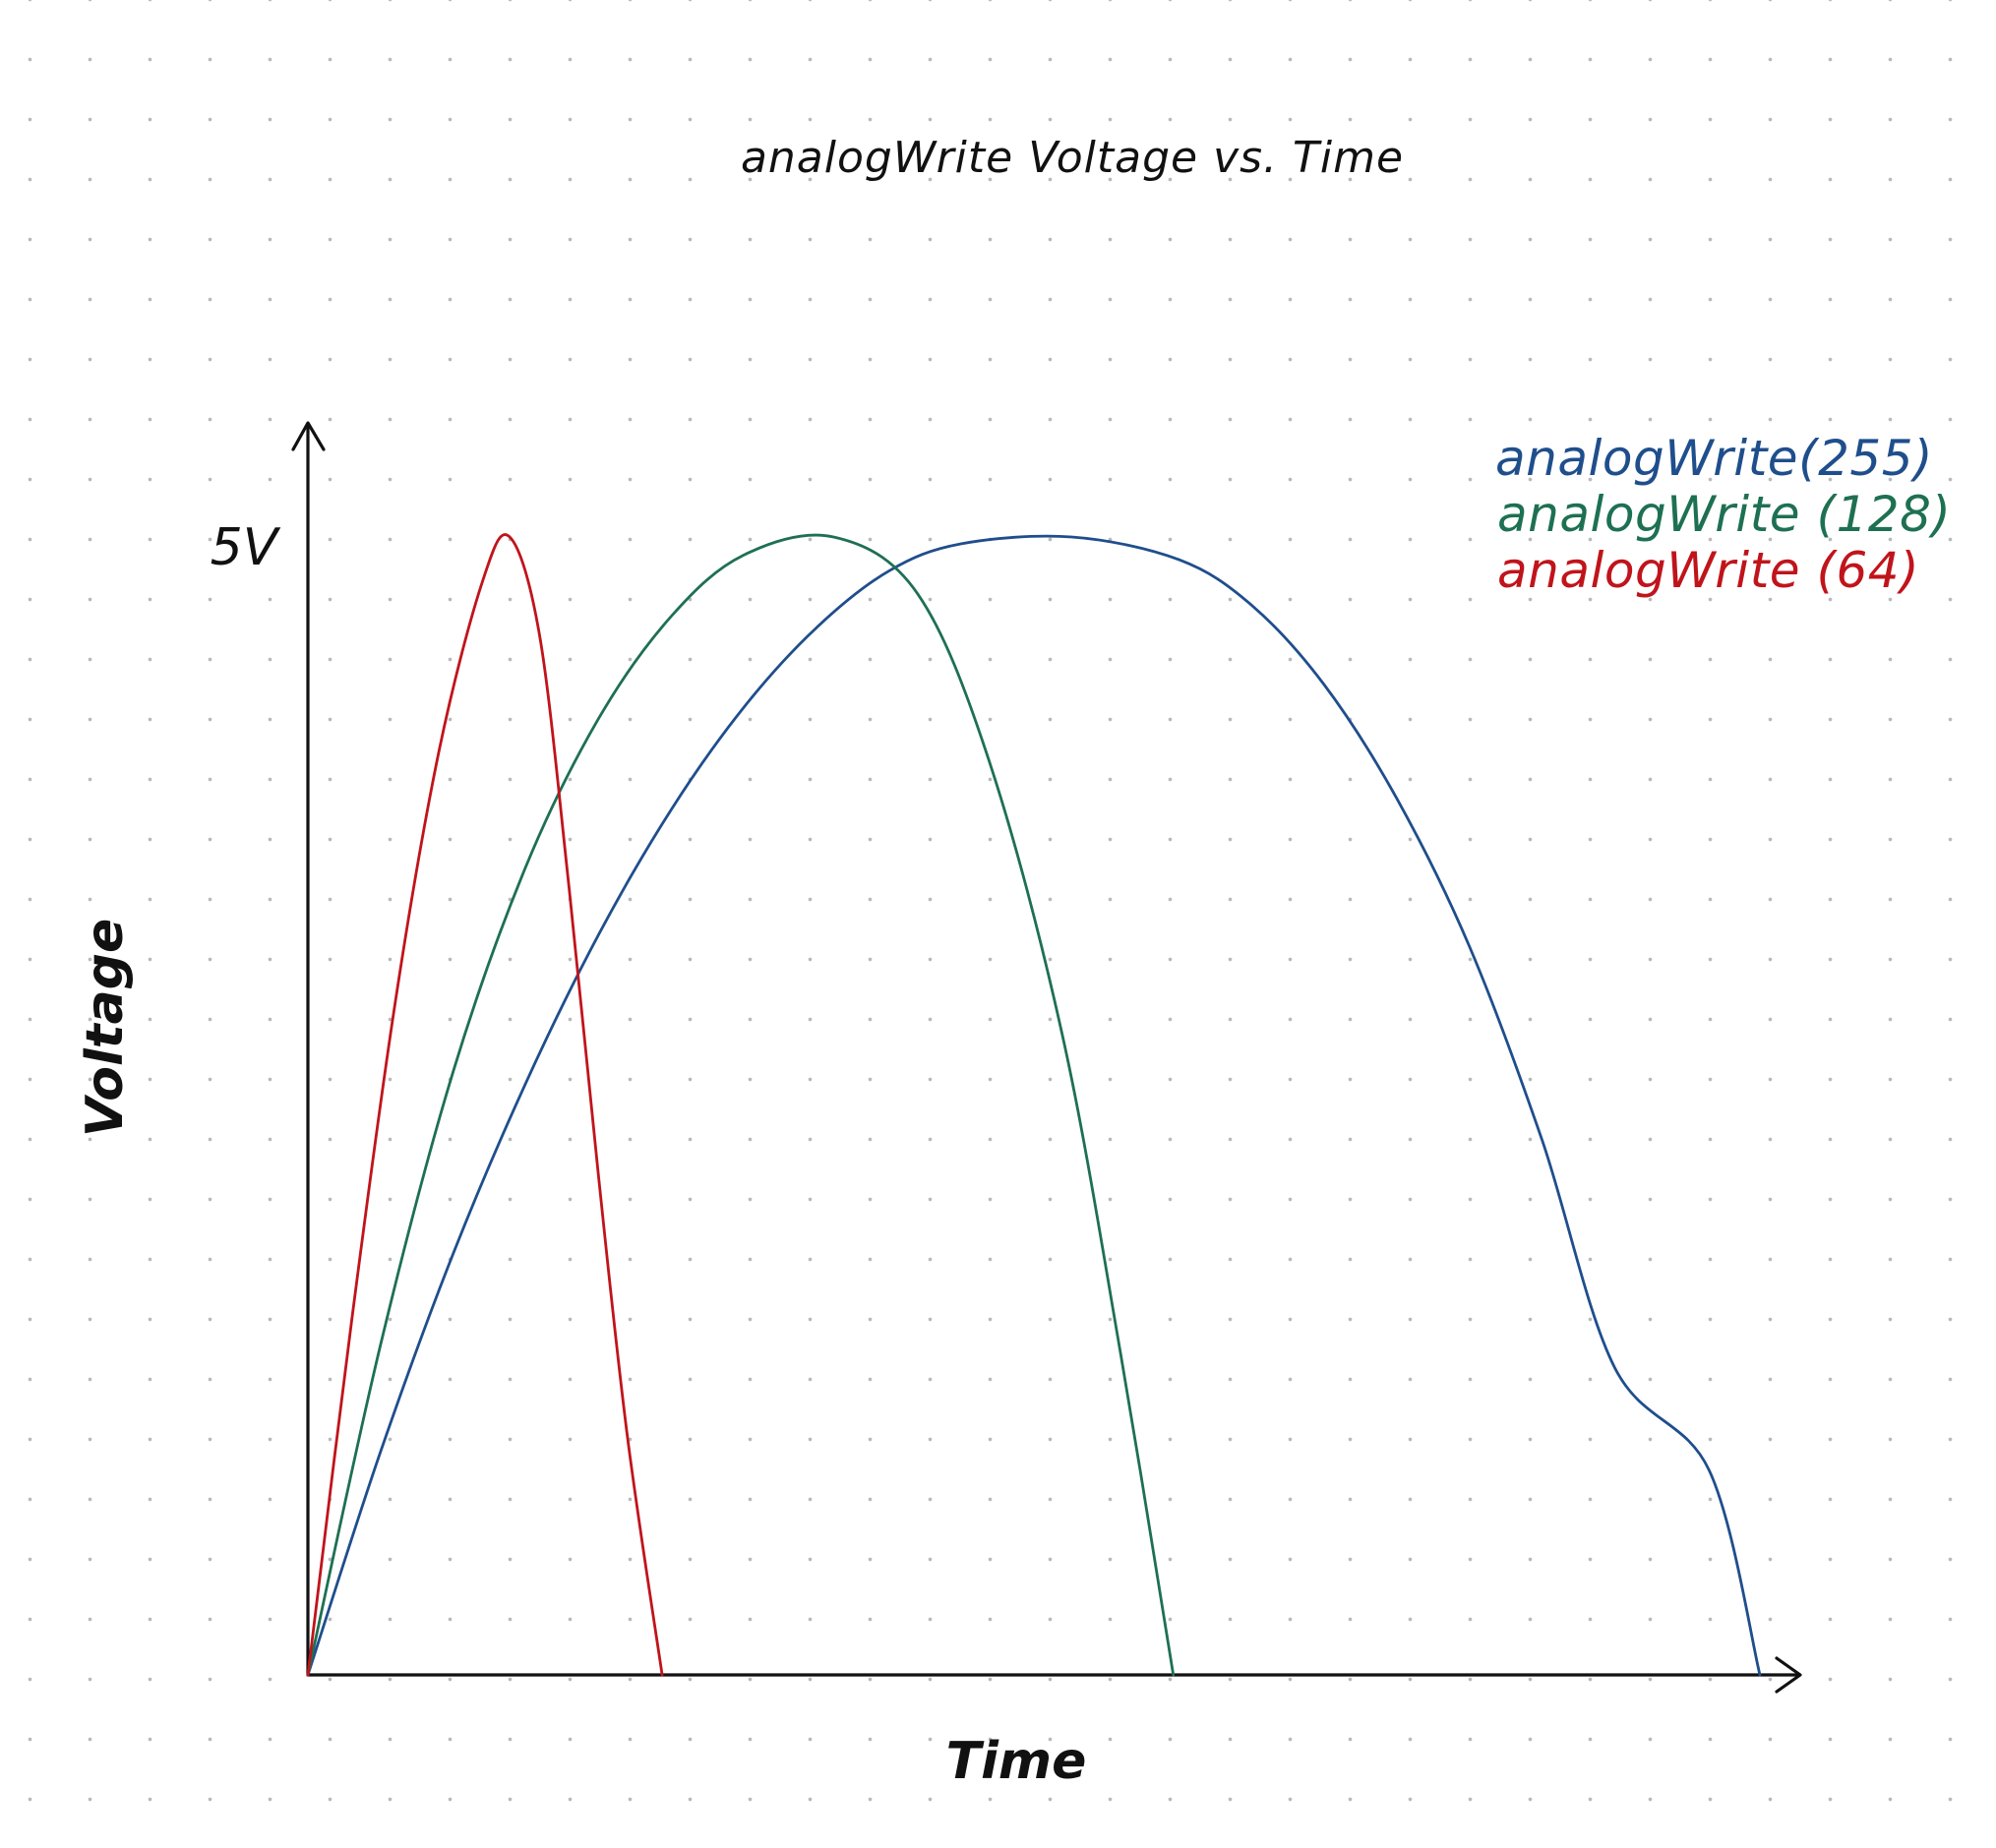 The image size is (1996, 1848). Describe the element at coordinates (246, 547) in the screenshot. I see `y-tick-label-5v: 5V` at that location.